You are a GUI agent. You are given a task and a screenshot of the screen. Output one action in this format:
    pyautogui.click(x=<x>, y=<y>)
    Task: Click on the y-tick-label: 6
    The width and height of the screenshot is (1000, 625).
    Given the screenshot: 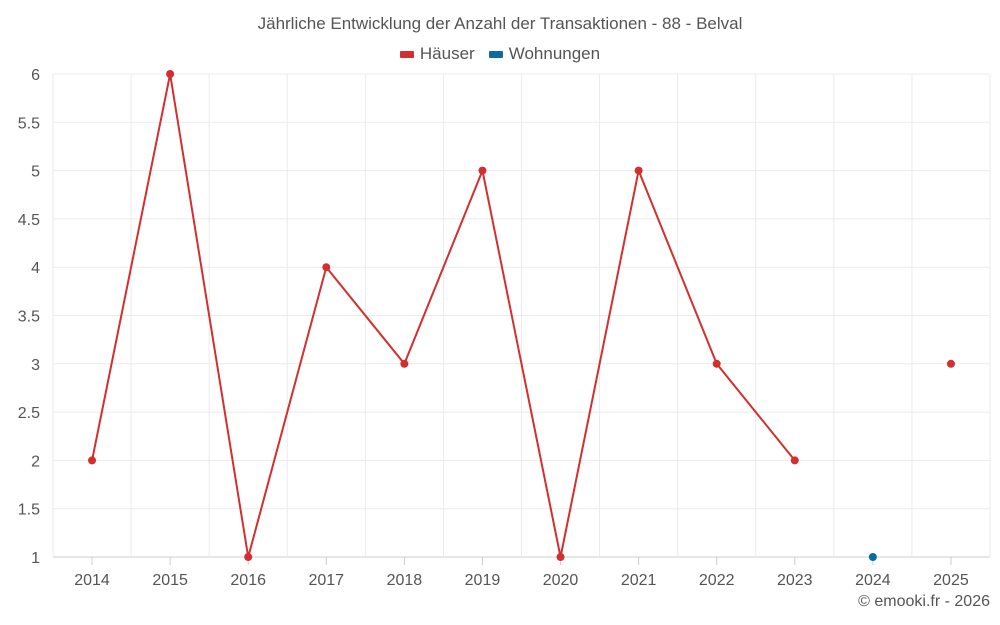 What is the action you would take?
    pyautogui.click(x=35, y=75)
    